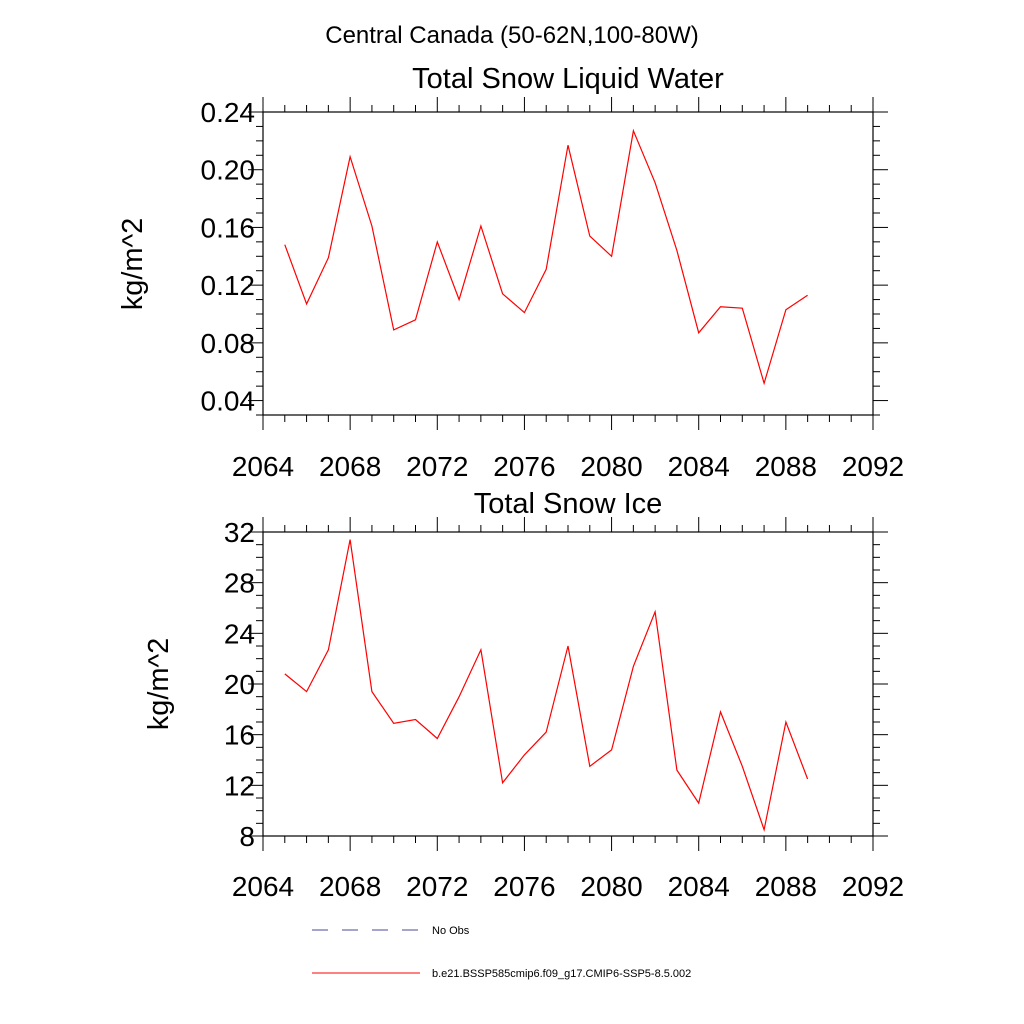 The image size is (1024, 1024). I want to click on y-tick-label: 28, so click(239, 583).